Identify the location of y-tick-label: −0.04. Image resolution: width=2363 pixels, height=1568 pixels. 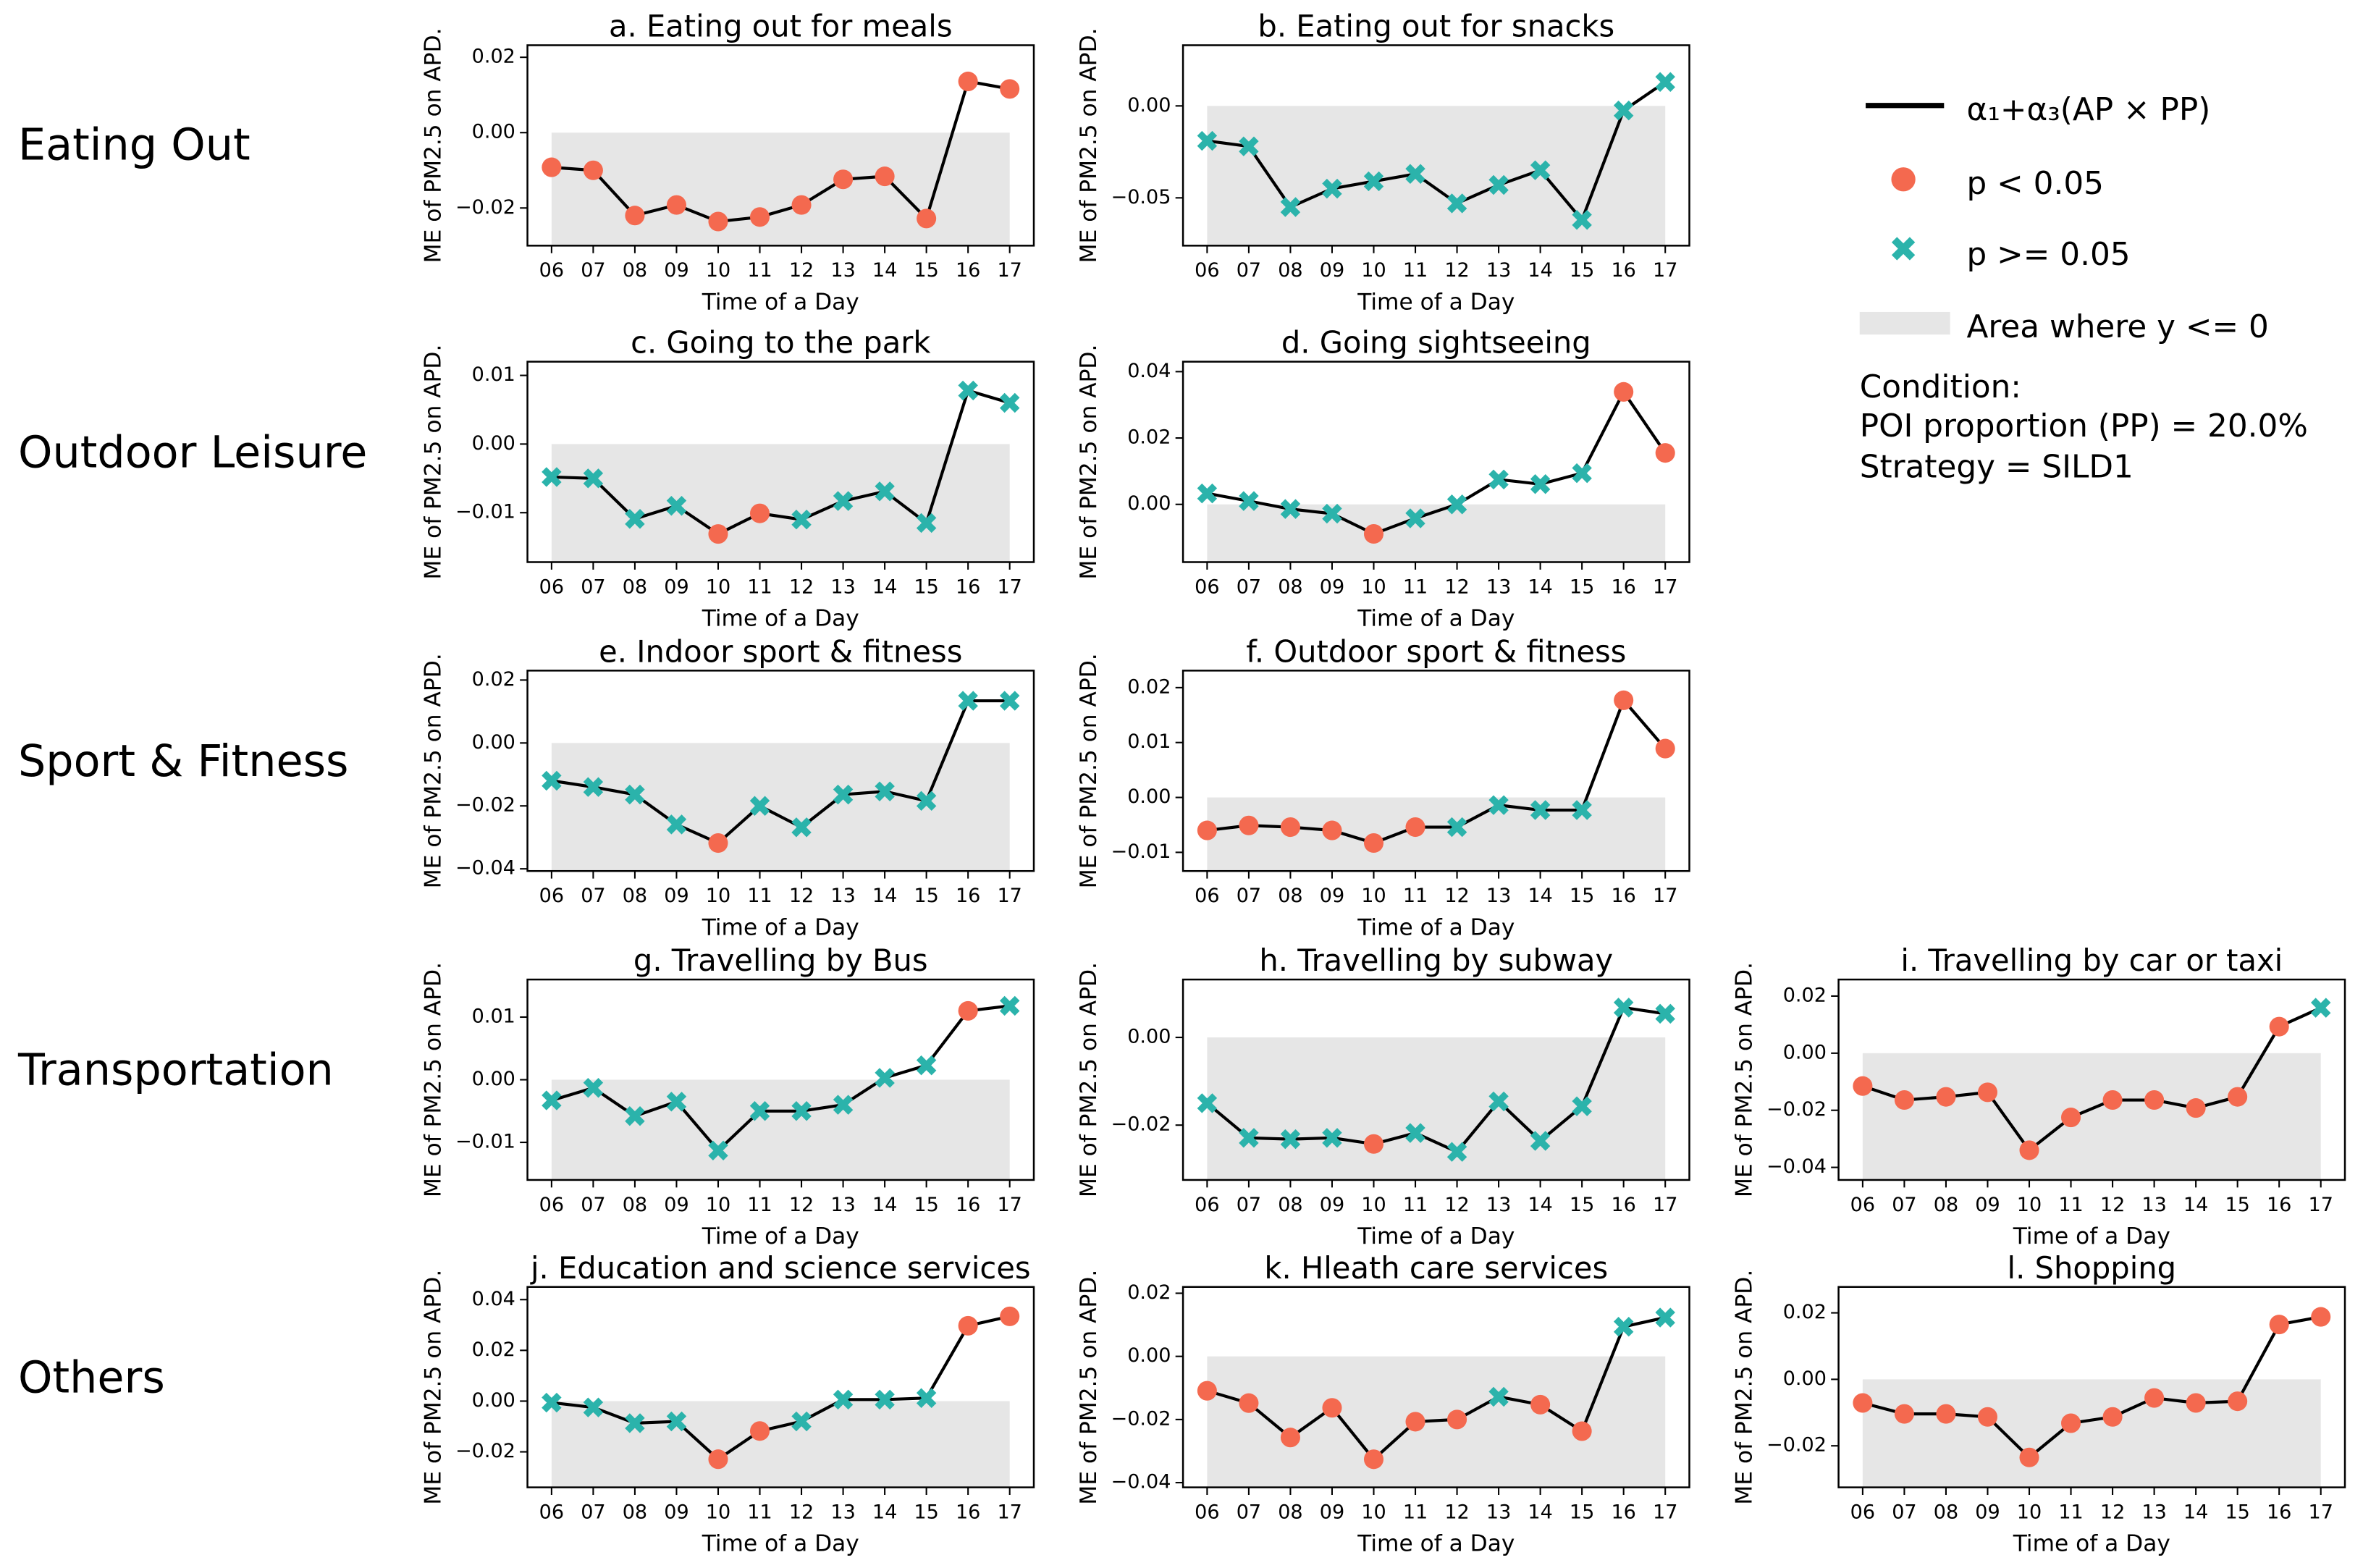
(485, 868).